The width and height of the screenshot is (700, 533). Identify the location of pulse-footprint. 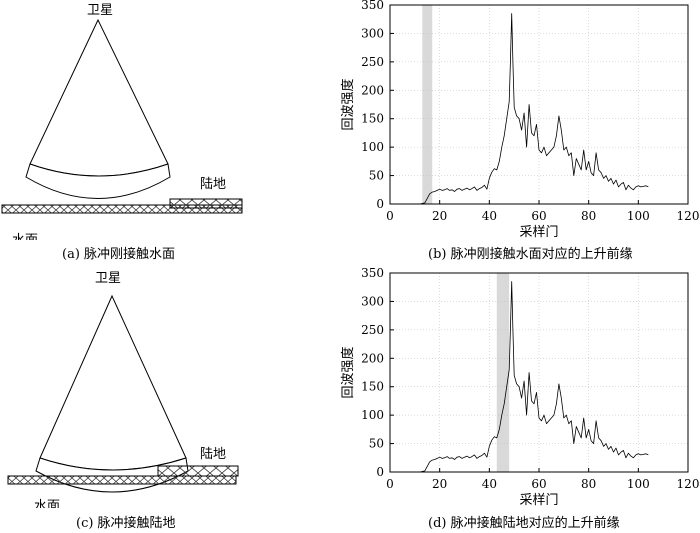
(98, 181).